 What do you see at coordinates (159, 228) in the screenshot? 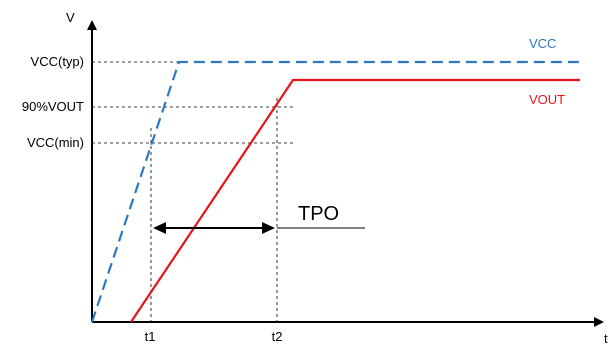
I see `tpo-arrow-left-head` at bounding box center [159, 228].